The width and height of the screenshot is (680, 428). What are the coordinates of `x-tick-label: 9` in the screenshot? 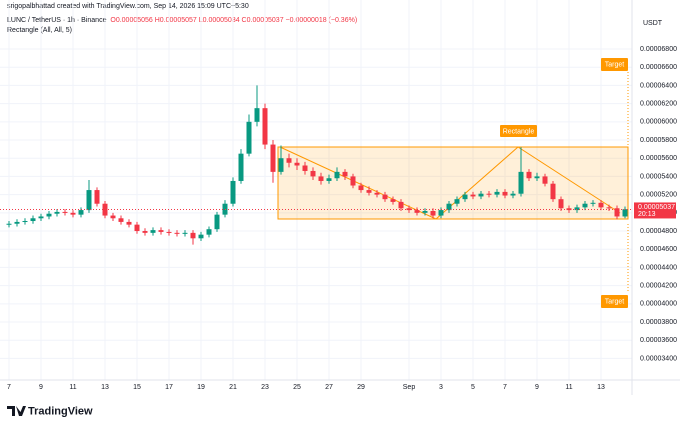 It's located at (41, 387).